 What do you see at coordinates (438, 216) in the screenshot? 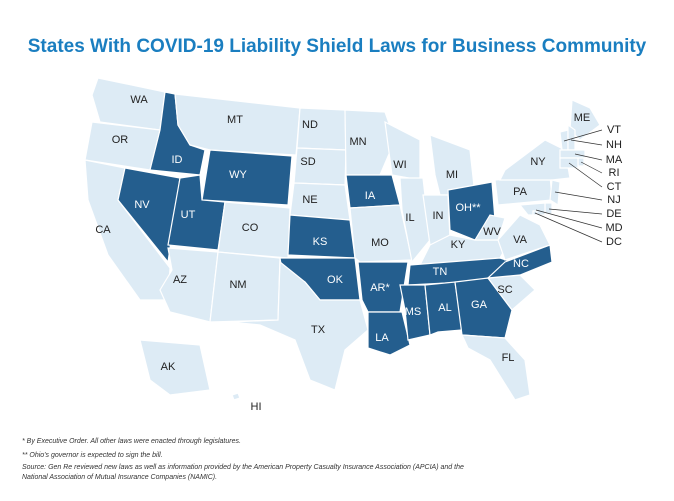
I see `state-label: IN` at bounding box center [438, 216].